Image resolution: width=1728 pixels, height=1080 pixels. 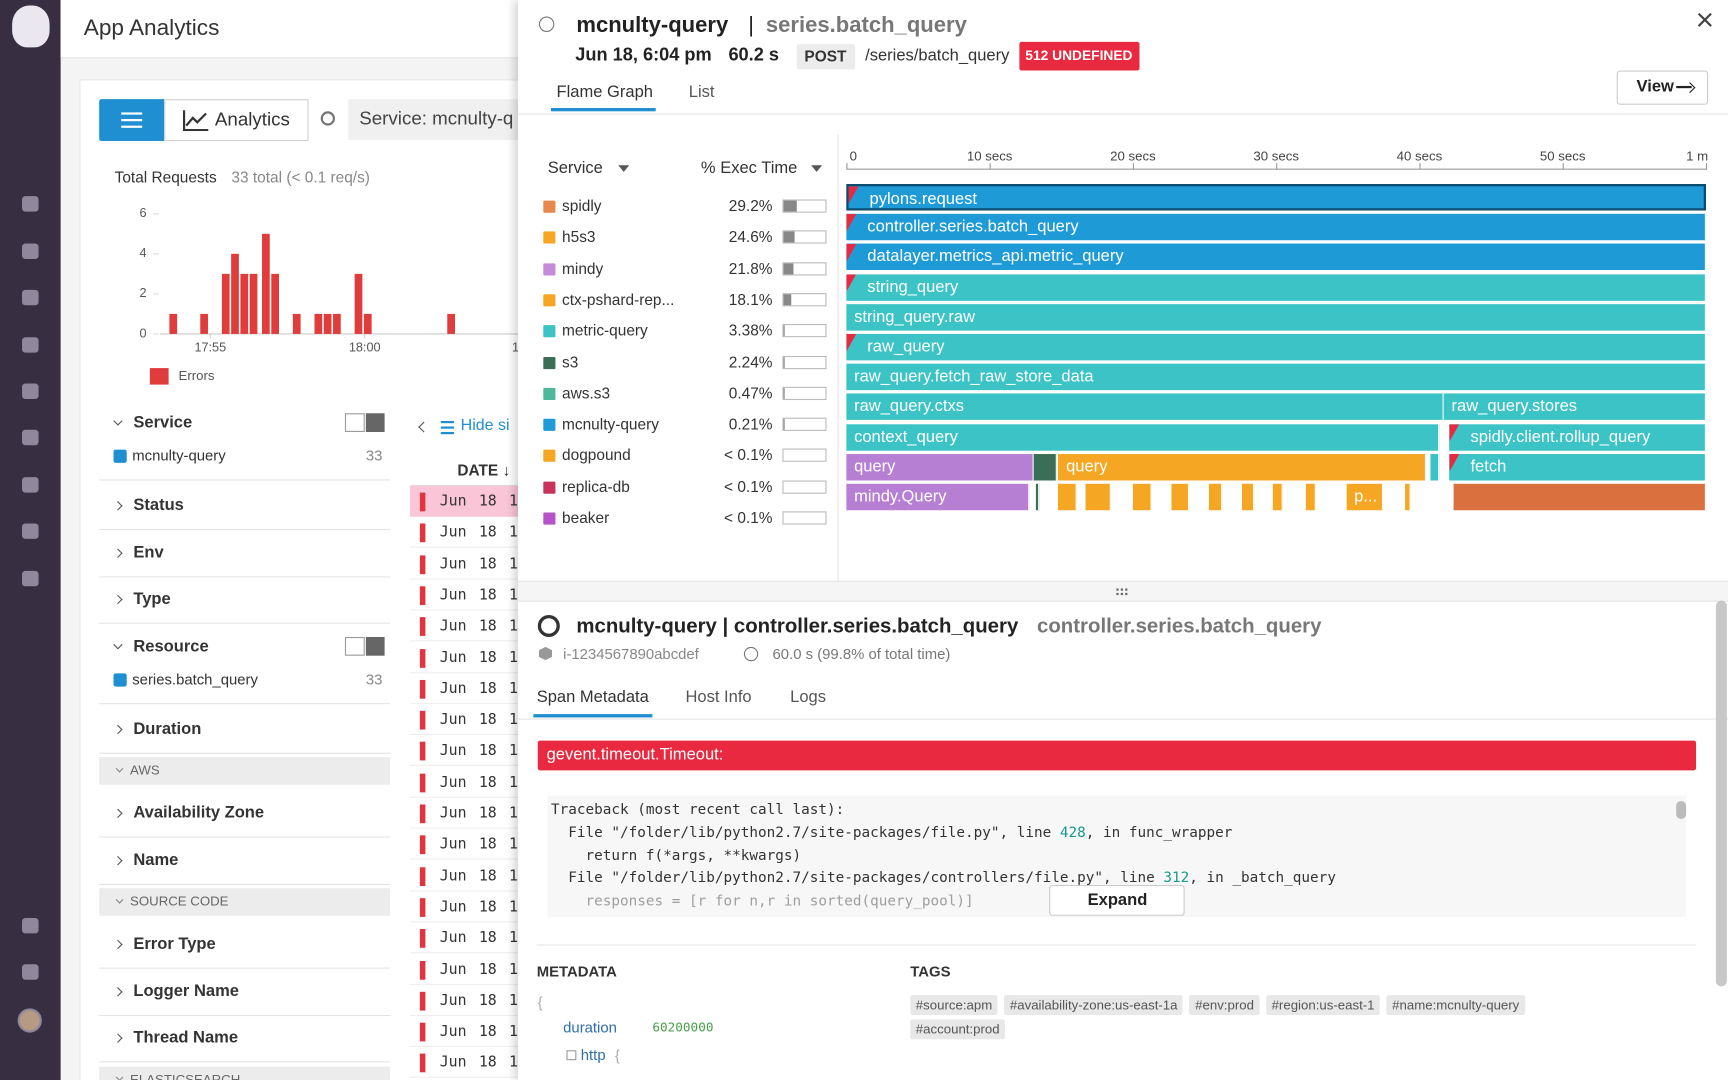 What do you see at coordinates (1276, 377) in the screenshot?
I see `flame-span: raw_query.fetch_raw_store_data` at bounding box center [1276, 377].